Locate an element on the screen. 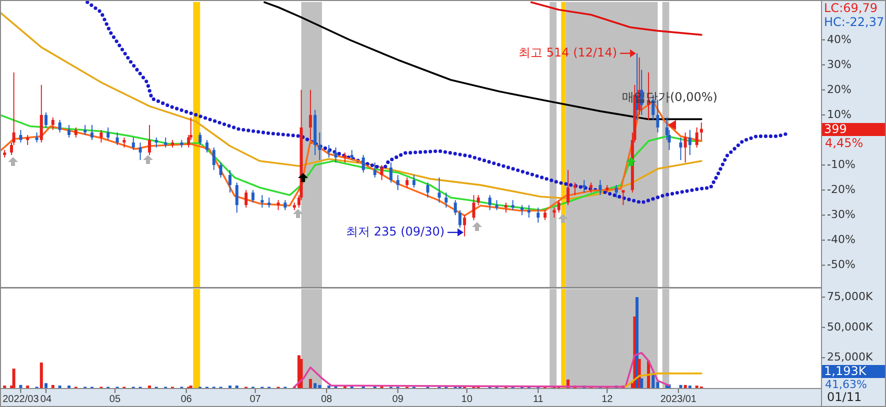 The image size is (886, 407). y-tick-label: -50% is located at coordinates (841, 265).